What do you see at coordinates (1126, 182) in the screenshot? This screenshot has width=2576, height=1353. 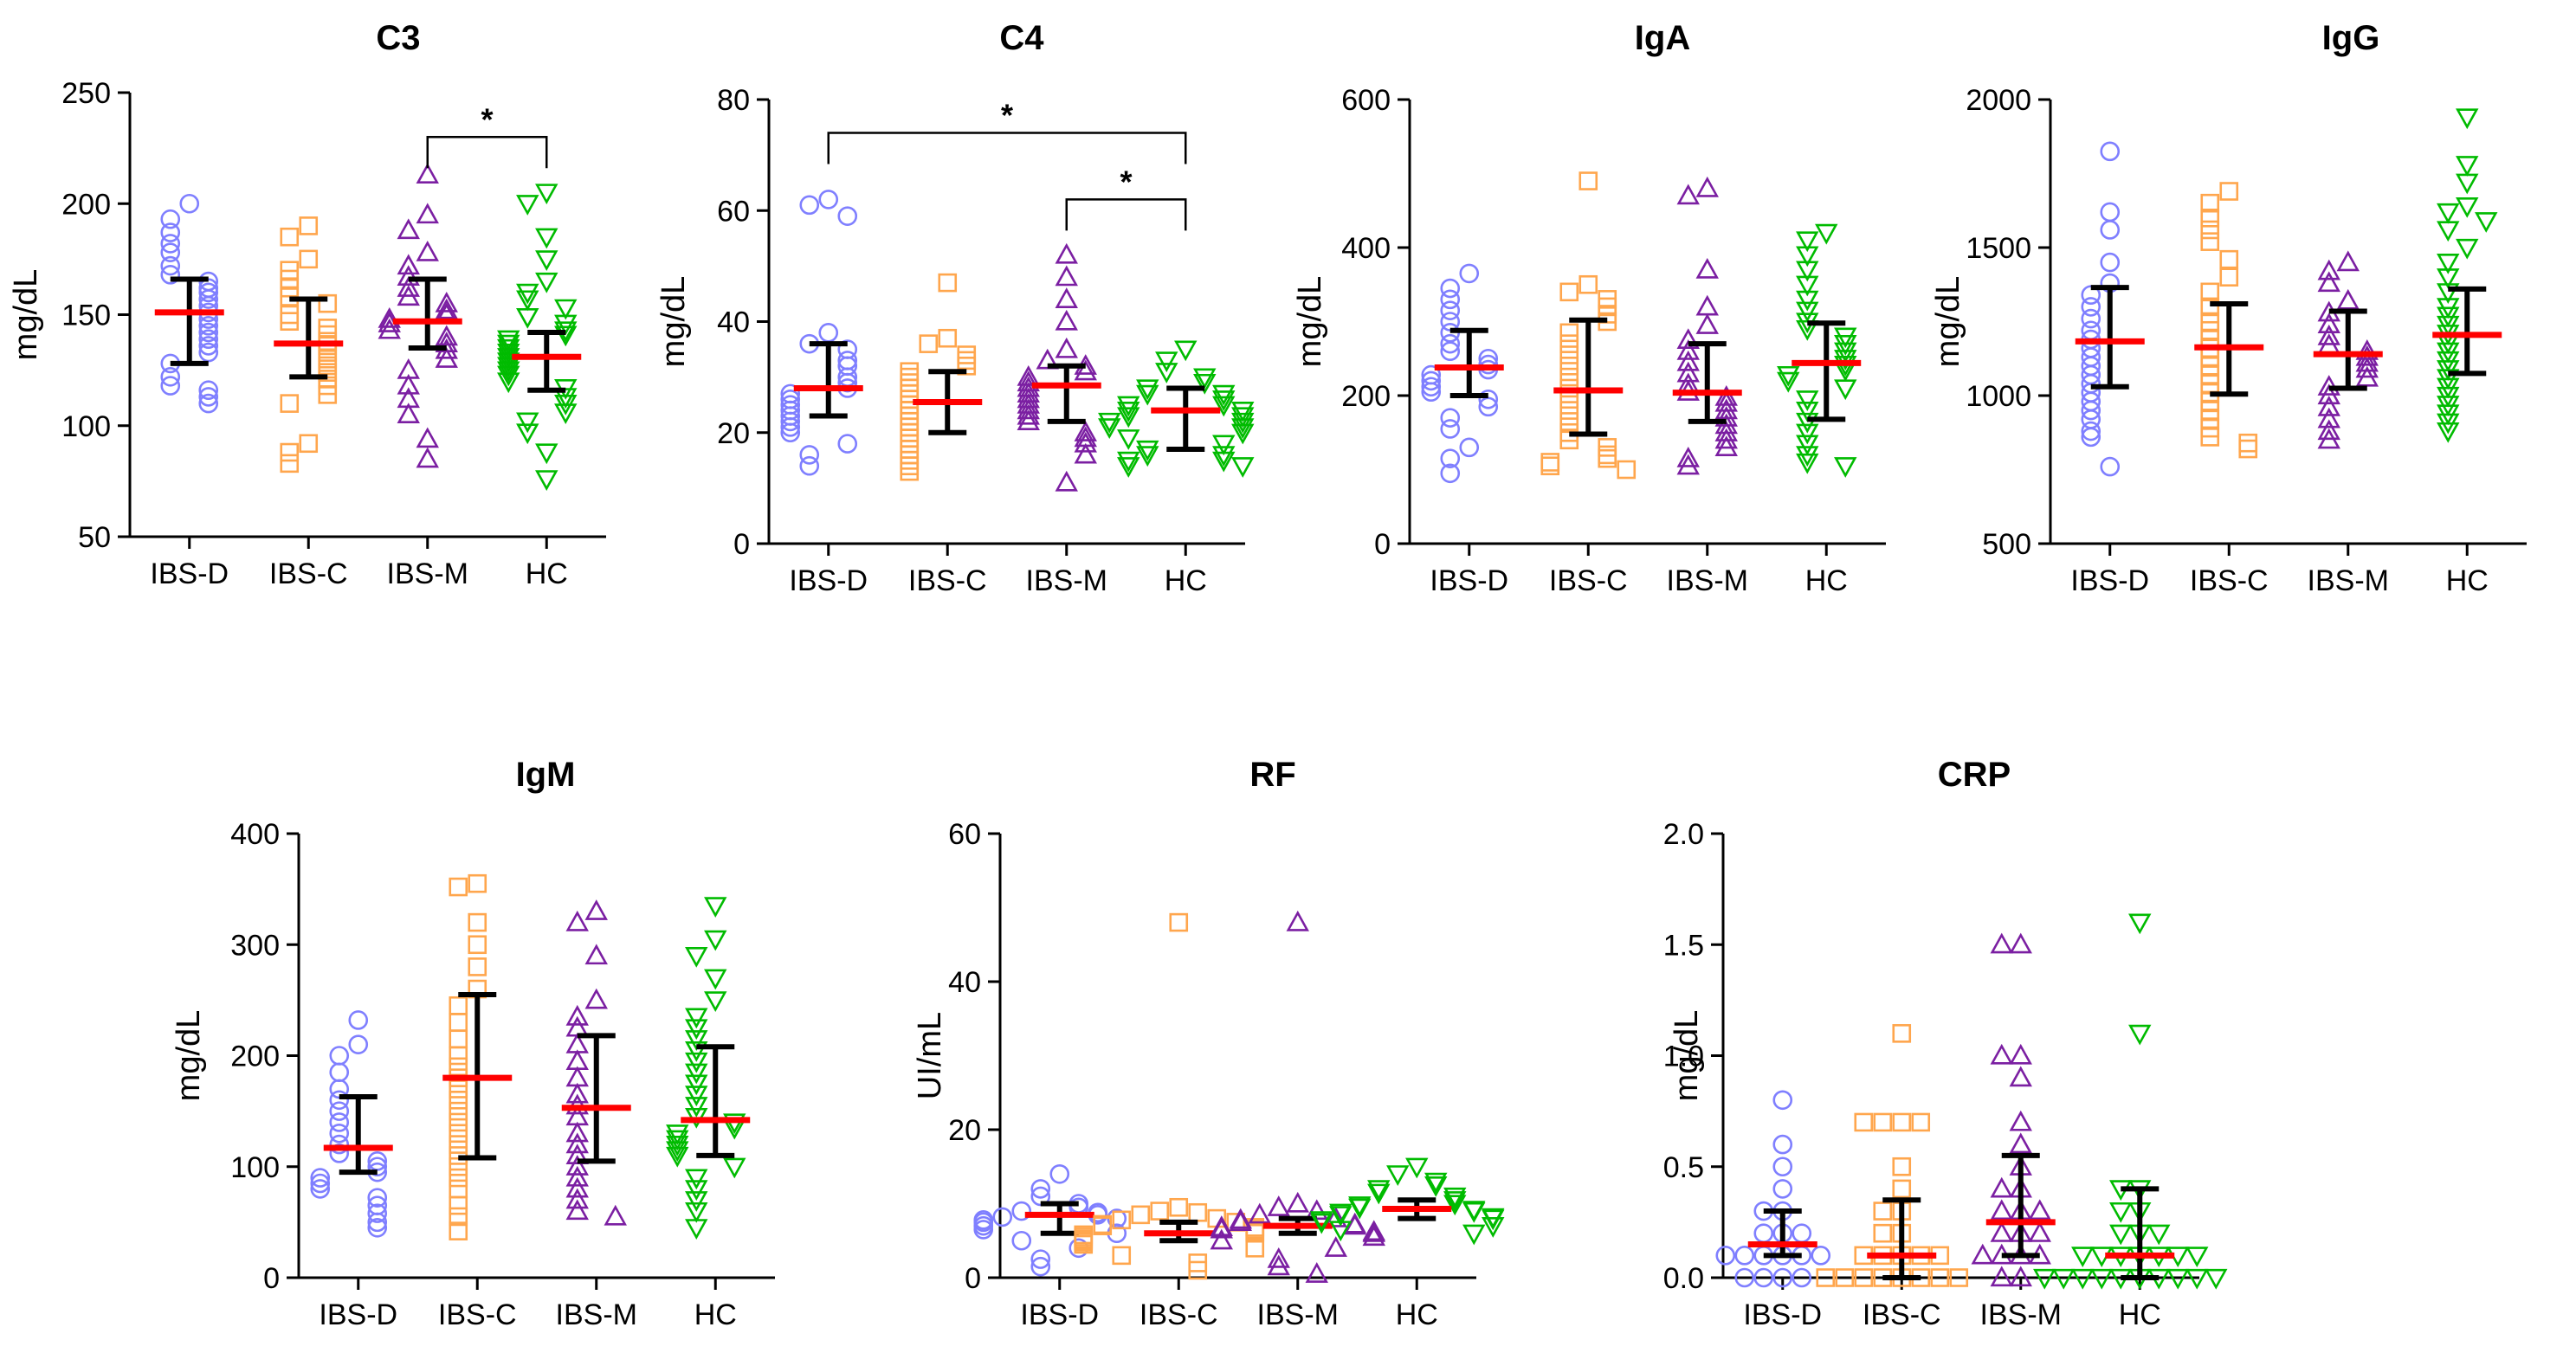 I see `significance-label: *` at bounding box center [1126, 182].